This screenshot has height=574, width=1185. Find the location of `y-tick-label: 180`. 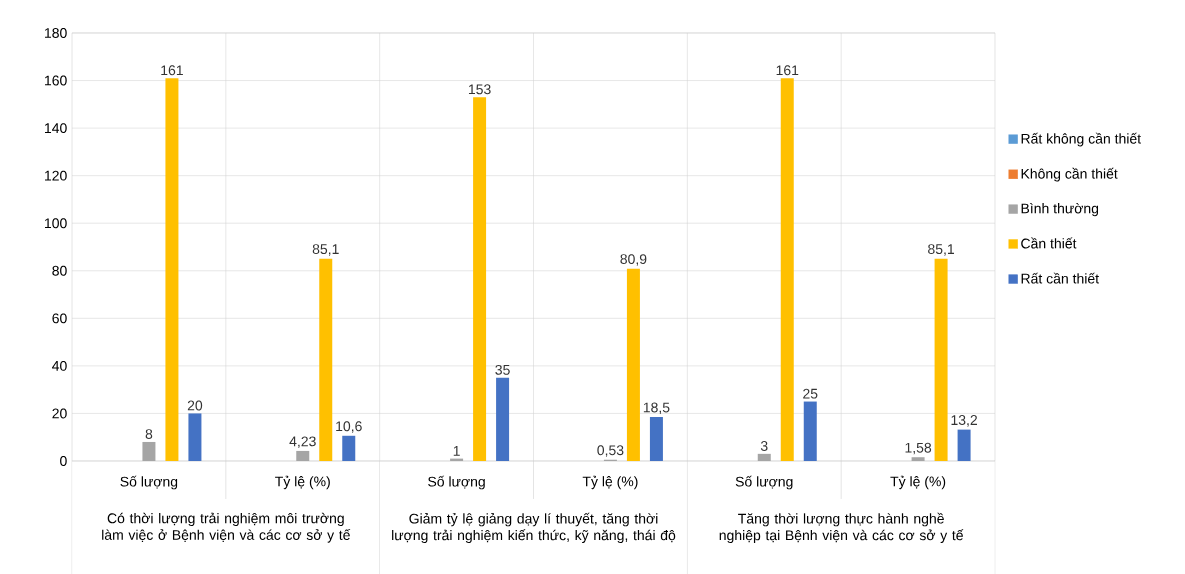

y-tick-label: 180 is located at coordinates (56, 33).